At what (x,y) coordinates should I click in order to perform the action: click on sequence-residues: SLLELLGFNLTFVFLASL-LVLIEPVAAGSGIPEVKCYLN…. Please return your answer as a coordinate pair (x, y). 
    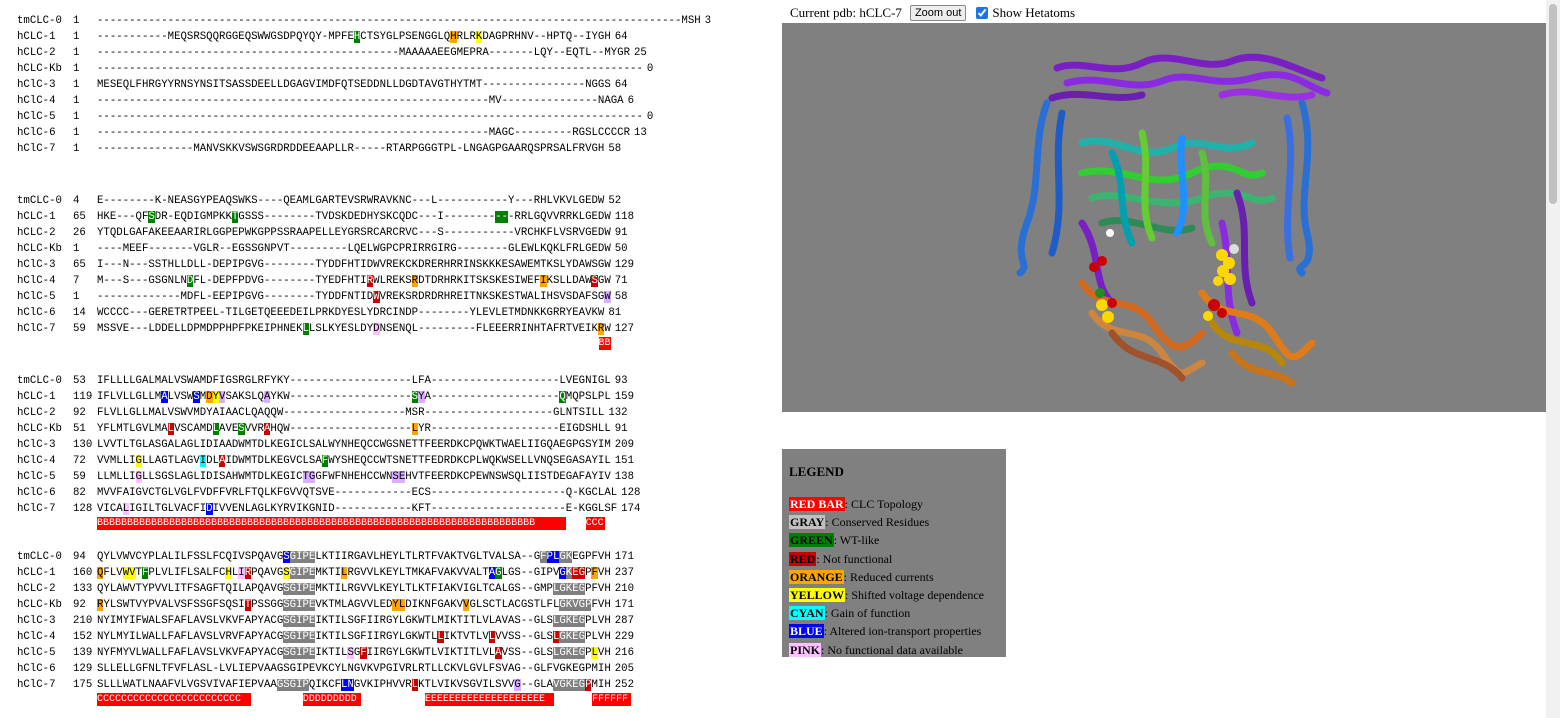
    Looking at the image, I should click on (354, 669).